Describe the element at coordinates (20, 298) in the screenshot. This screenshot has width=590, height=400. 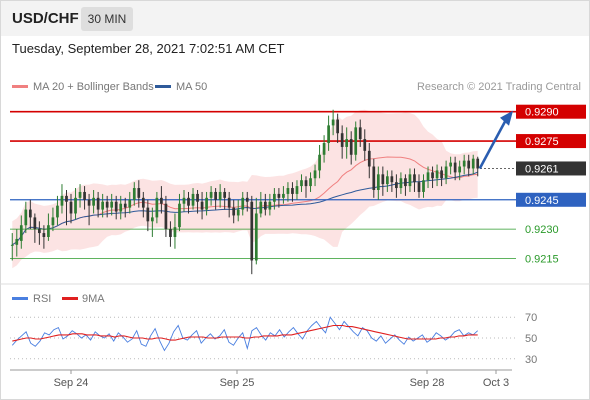
I see `legend-rsi-swatch` at that location.